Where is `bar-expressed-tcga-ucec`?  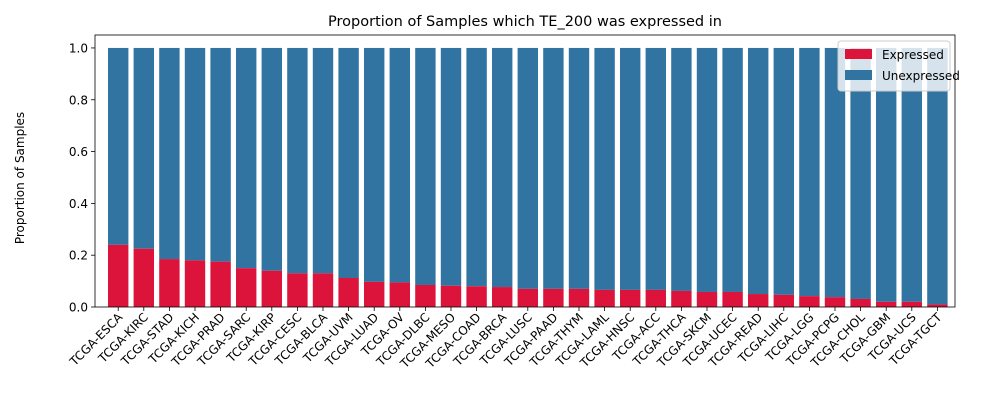
bar-expressed-tcga-ucec is located at coordinates (732, 299).